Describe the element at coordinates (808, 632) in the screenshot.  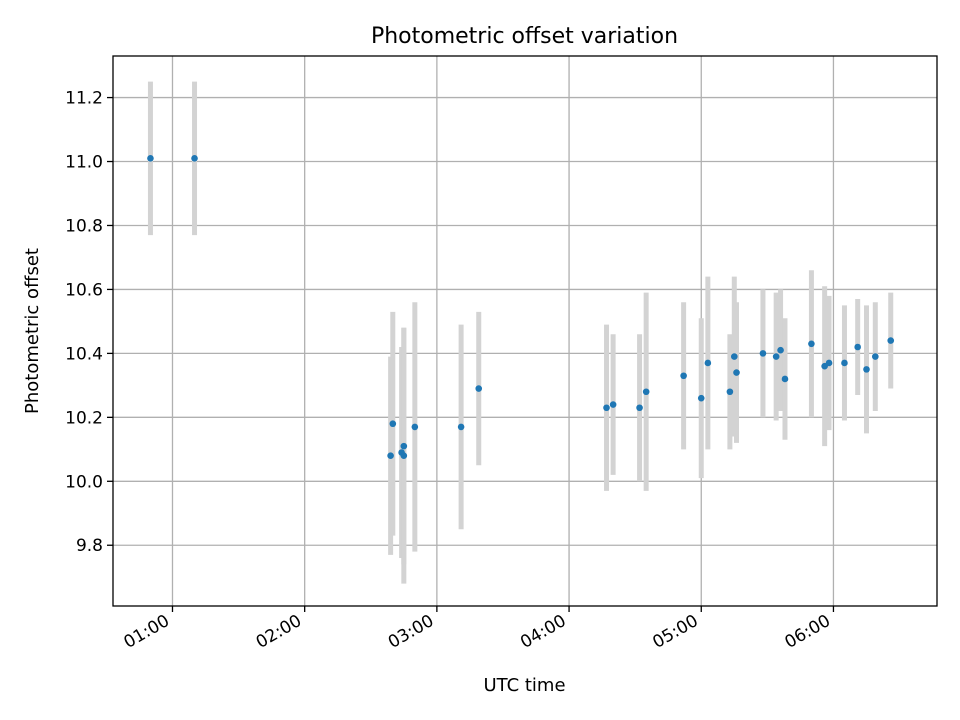
I see `x-tick-label: 06:00` at that location.